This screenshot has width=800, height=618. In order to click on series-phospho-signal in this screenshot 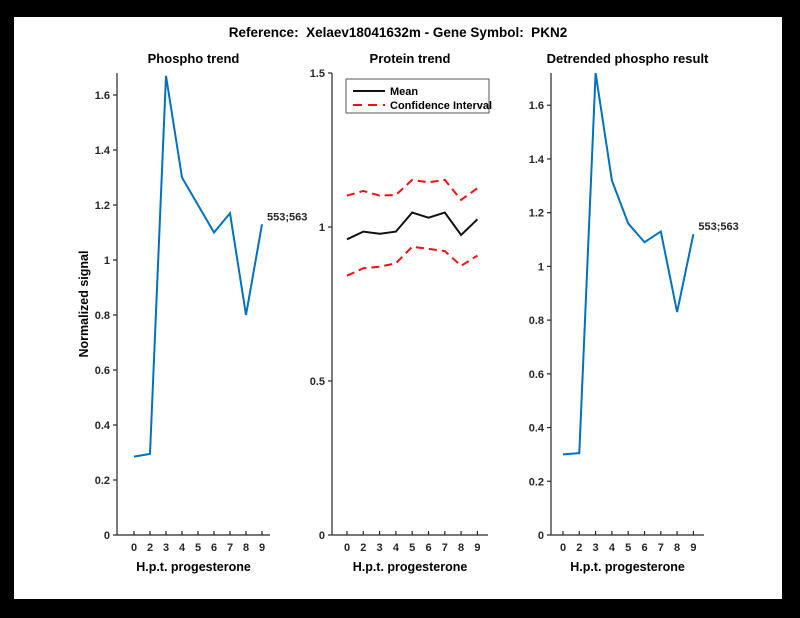, I will do `click(198, 266)`.